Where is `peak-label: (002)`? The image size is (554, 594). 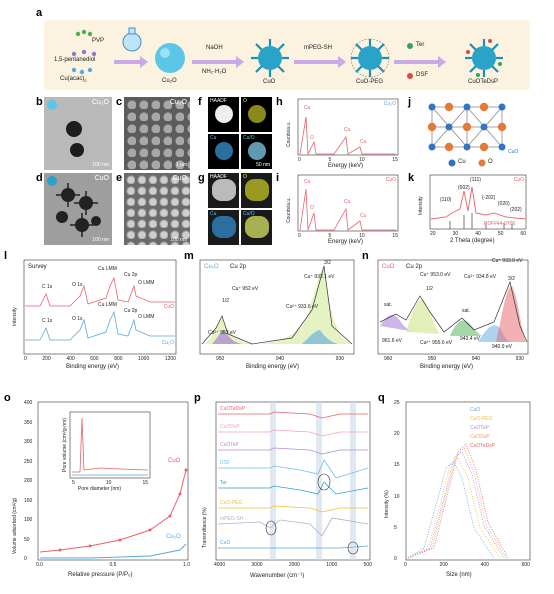
peak-label: (002) is located at coordinates (464, 188).